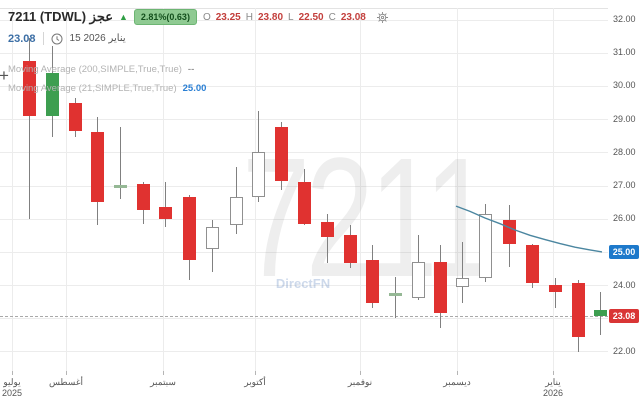 The image size is (640, 400). Describe the element at coordinates (353, 17) in the screenshot. I see `close-value: 23.08` at that location.